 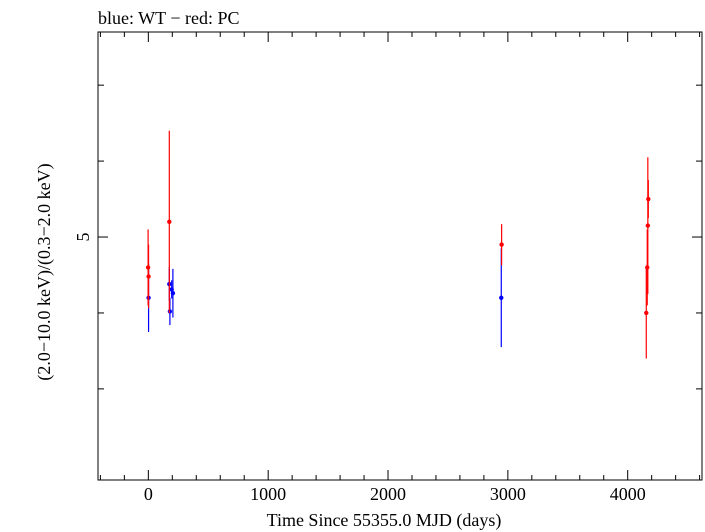 What do you see at coordinates (325, 298) in the screenshot?
I see `series-wt` at bounding box center [325, 298].